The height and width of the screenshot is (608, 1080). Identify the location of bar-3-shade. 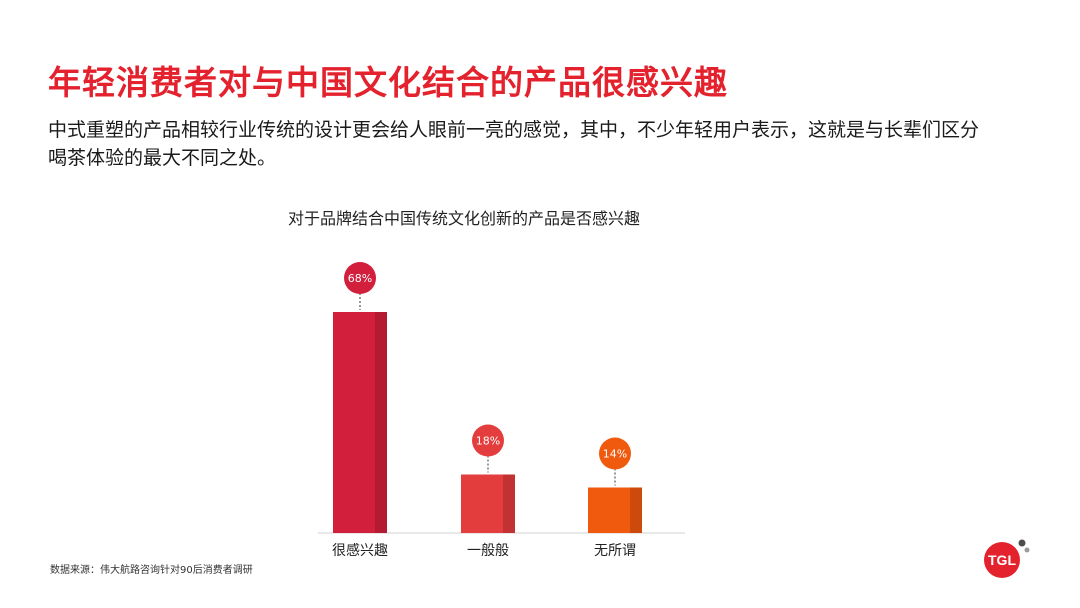
(636, 510).